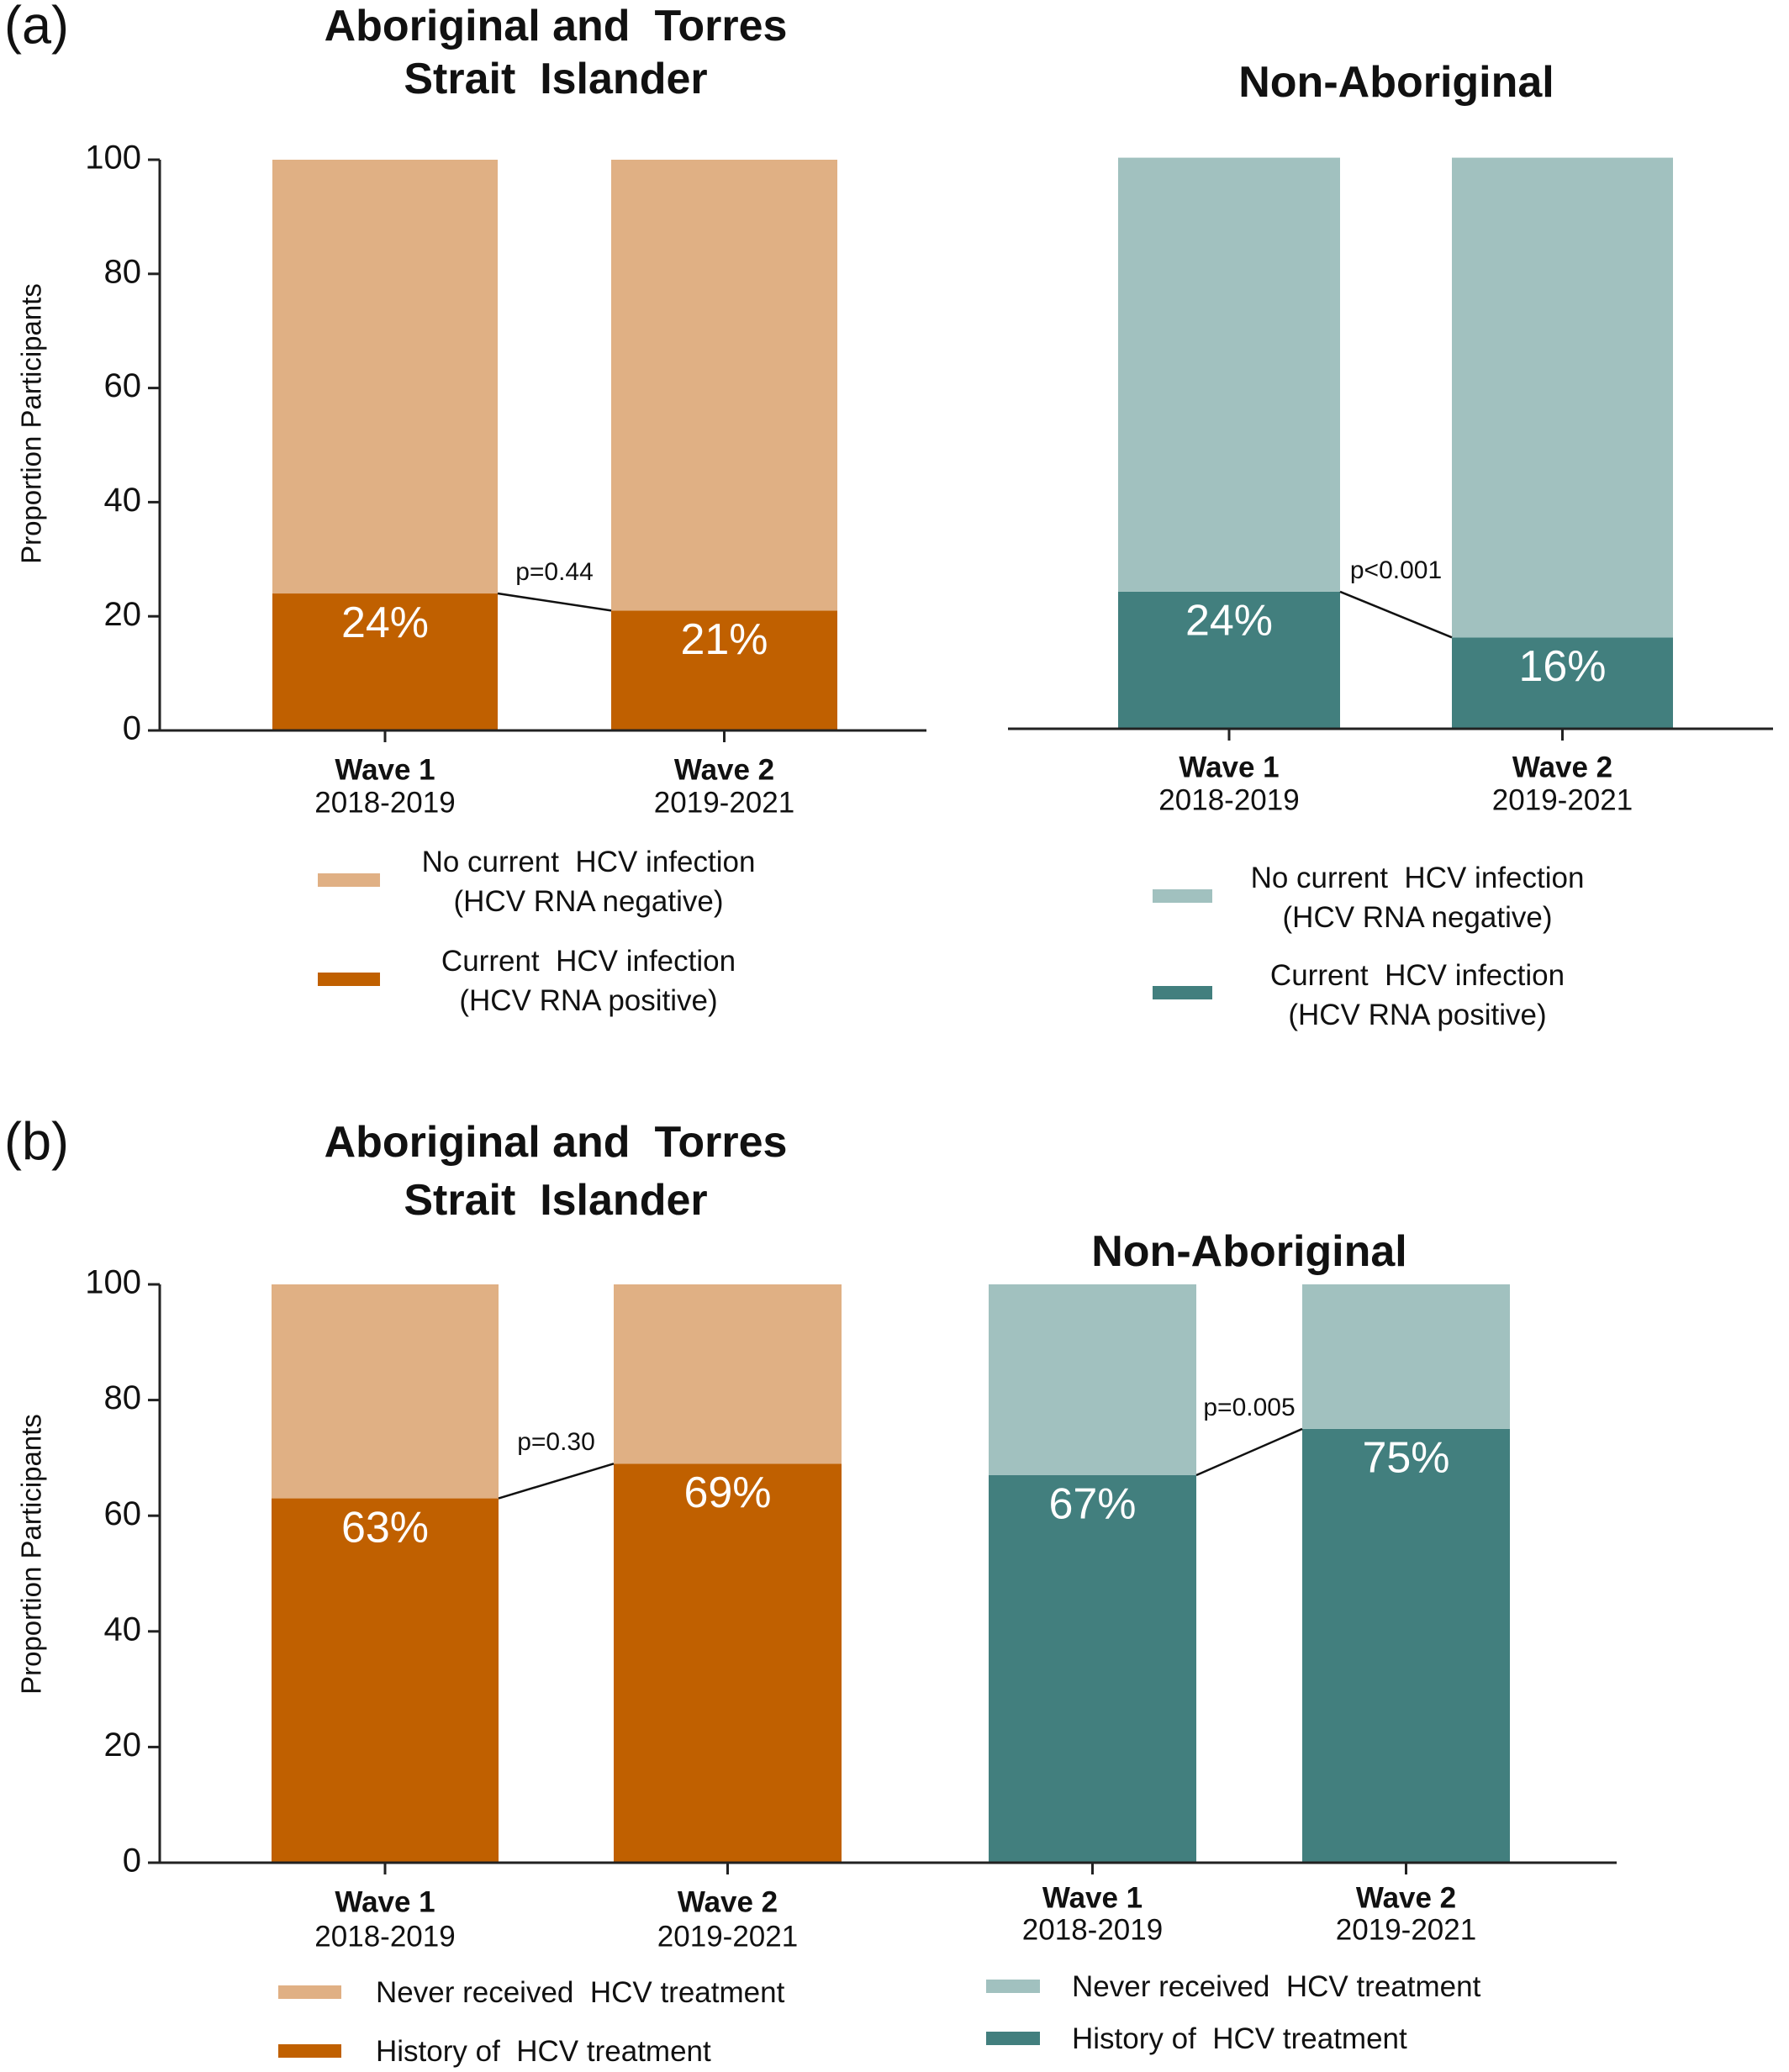  Describe the element at coordinates (1092, 1504) in the screenshot. I see `data-label: 67%` at that location.